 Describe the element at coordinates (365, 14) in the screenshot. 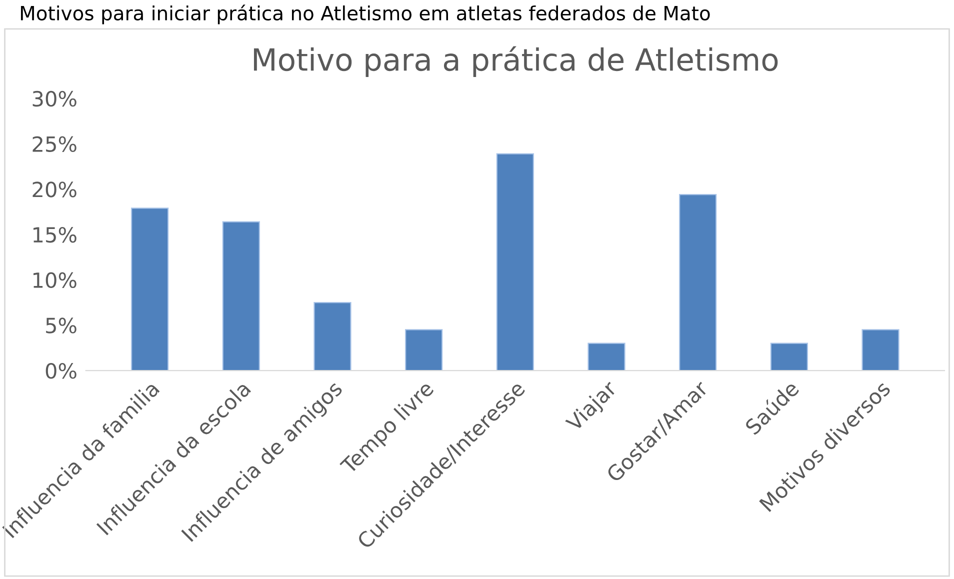

I see `text: Motivos para iniciar prática no Atletismo em atletas federados de Mato` at that location.